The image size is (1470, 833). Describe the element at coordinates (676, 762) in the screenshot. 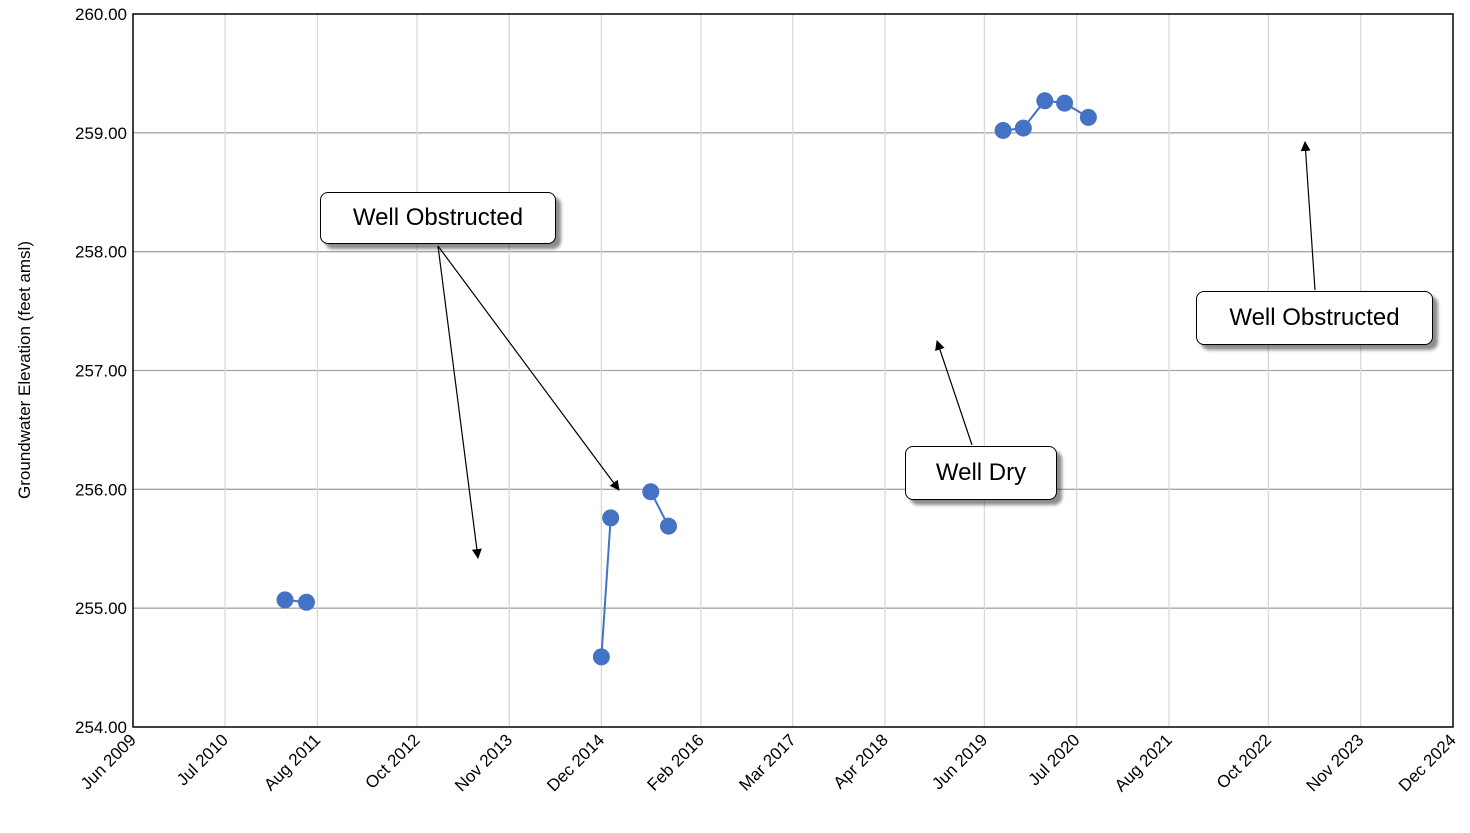

I see `x-tick-label: Feb 2016` at that location.